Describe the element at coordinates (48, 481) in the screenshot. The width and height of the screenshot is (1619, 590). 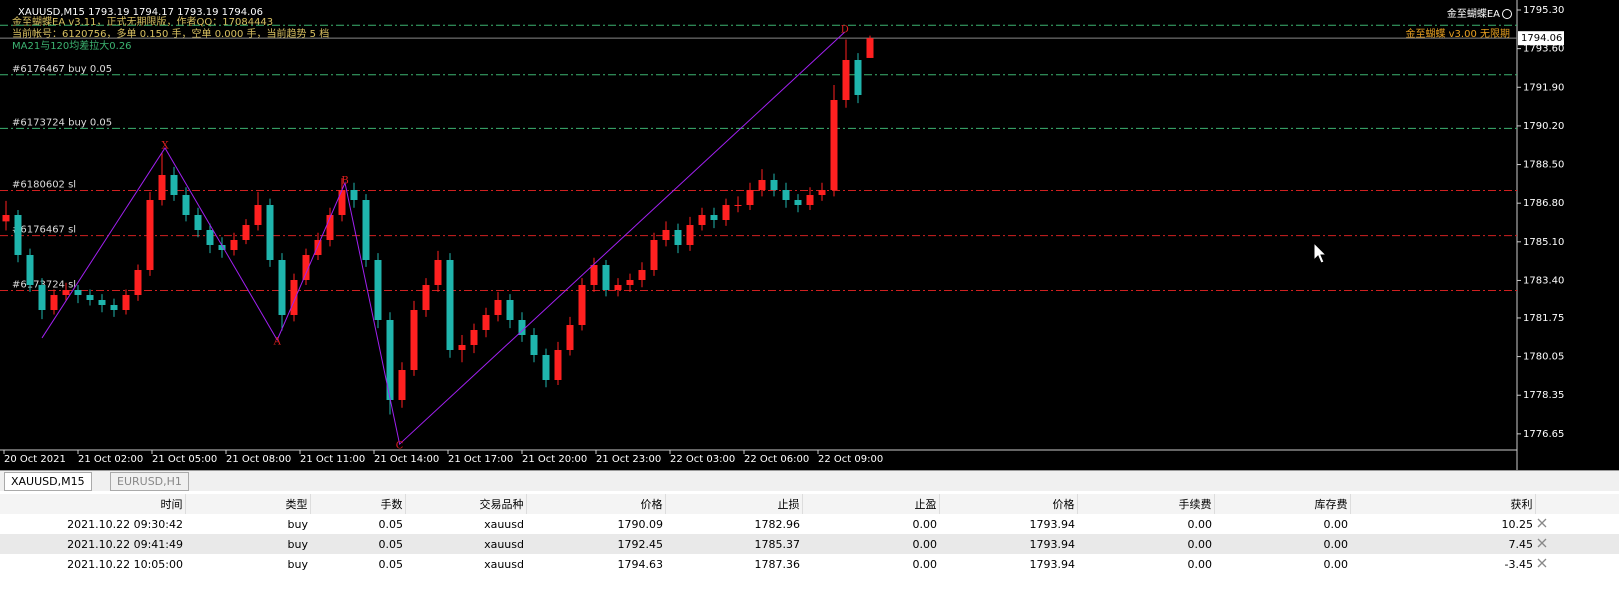
I see `symbol-tab: XAUUSD,M15` at that location.